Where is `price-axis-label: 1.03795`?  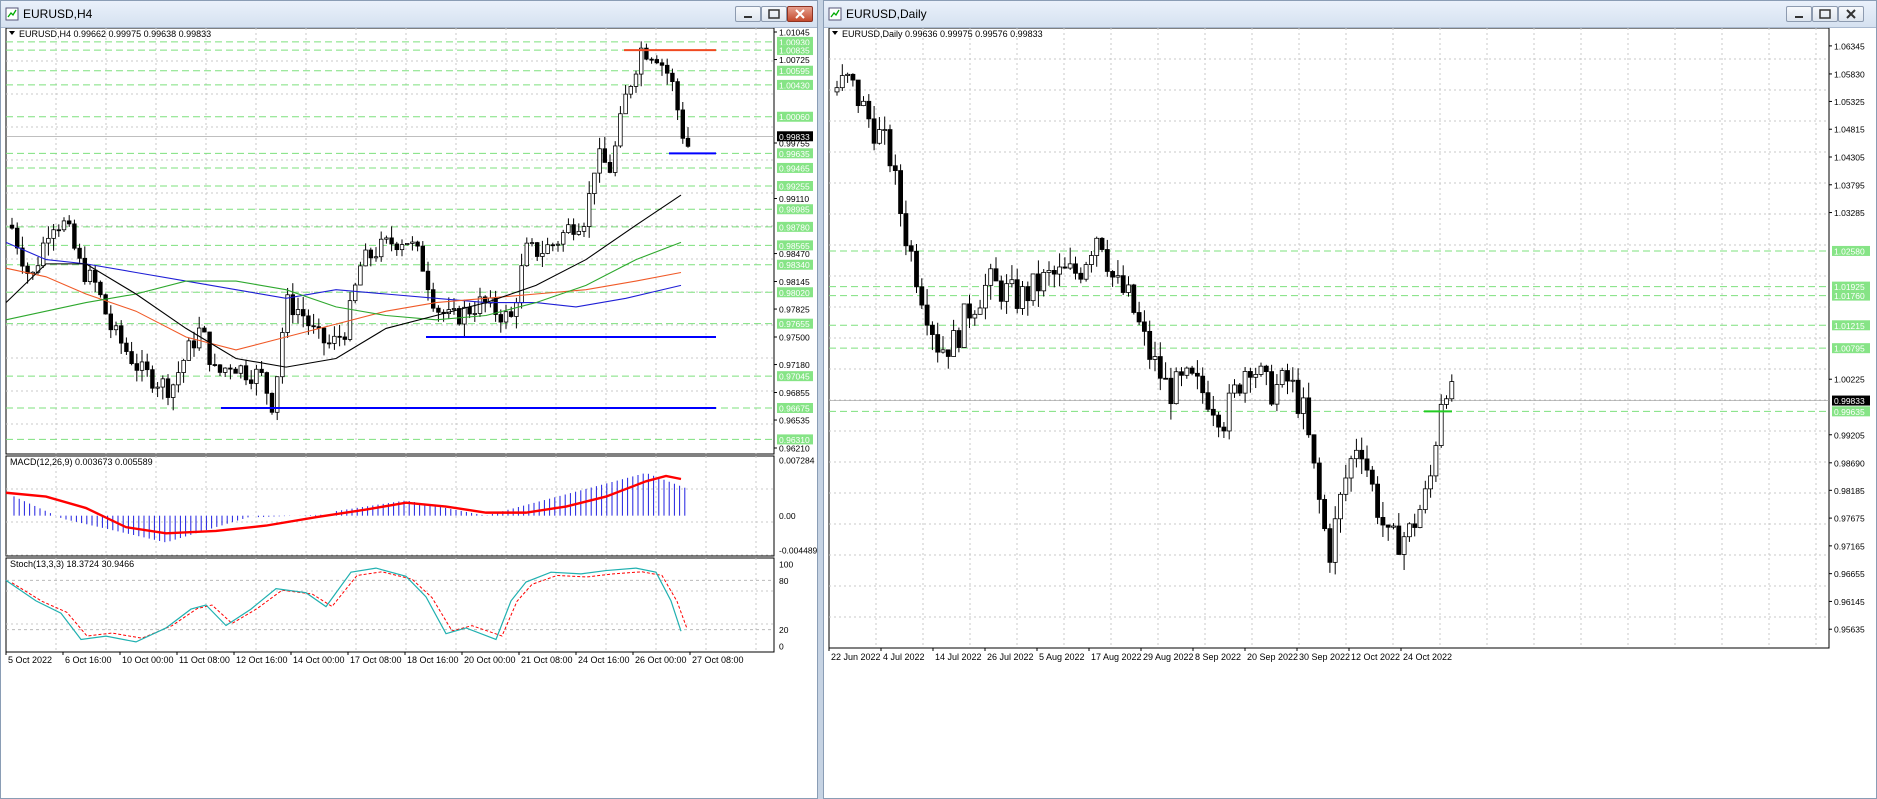 price-axis-label: 1.03795 is located at coordinates (1849, 185).